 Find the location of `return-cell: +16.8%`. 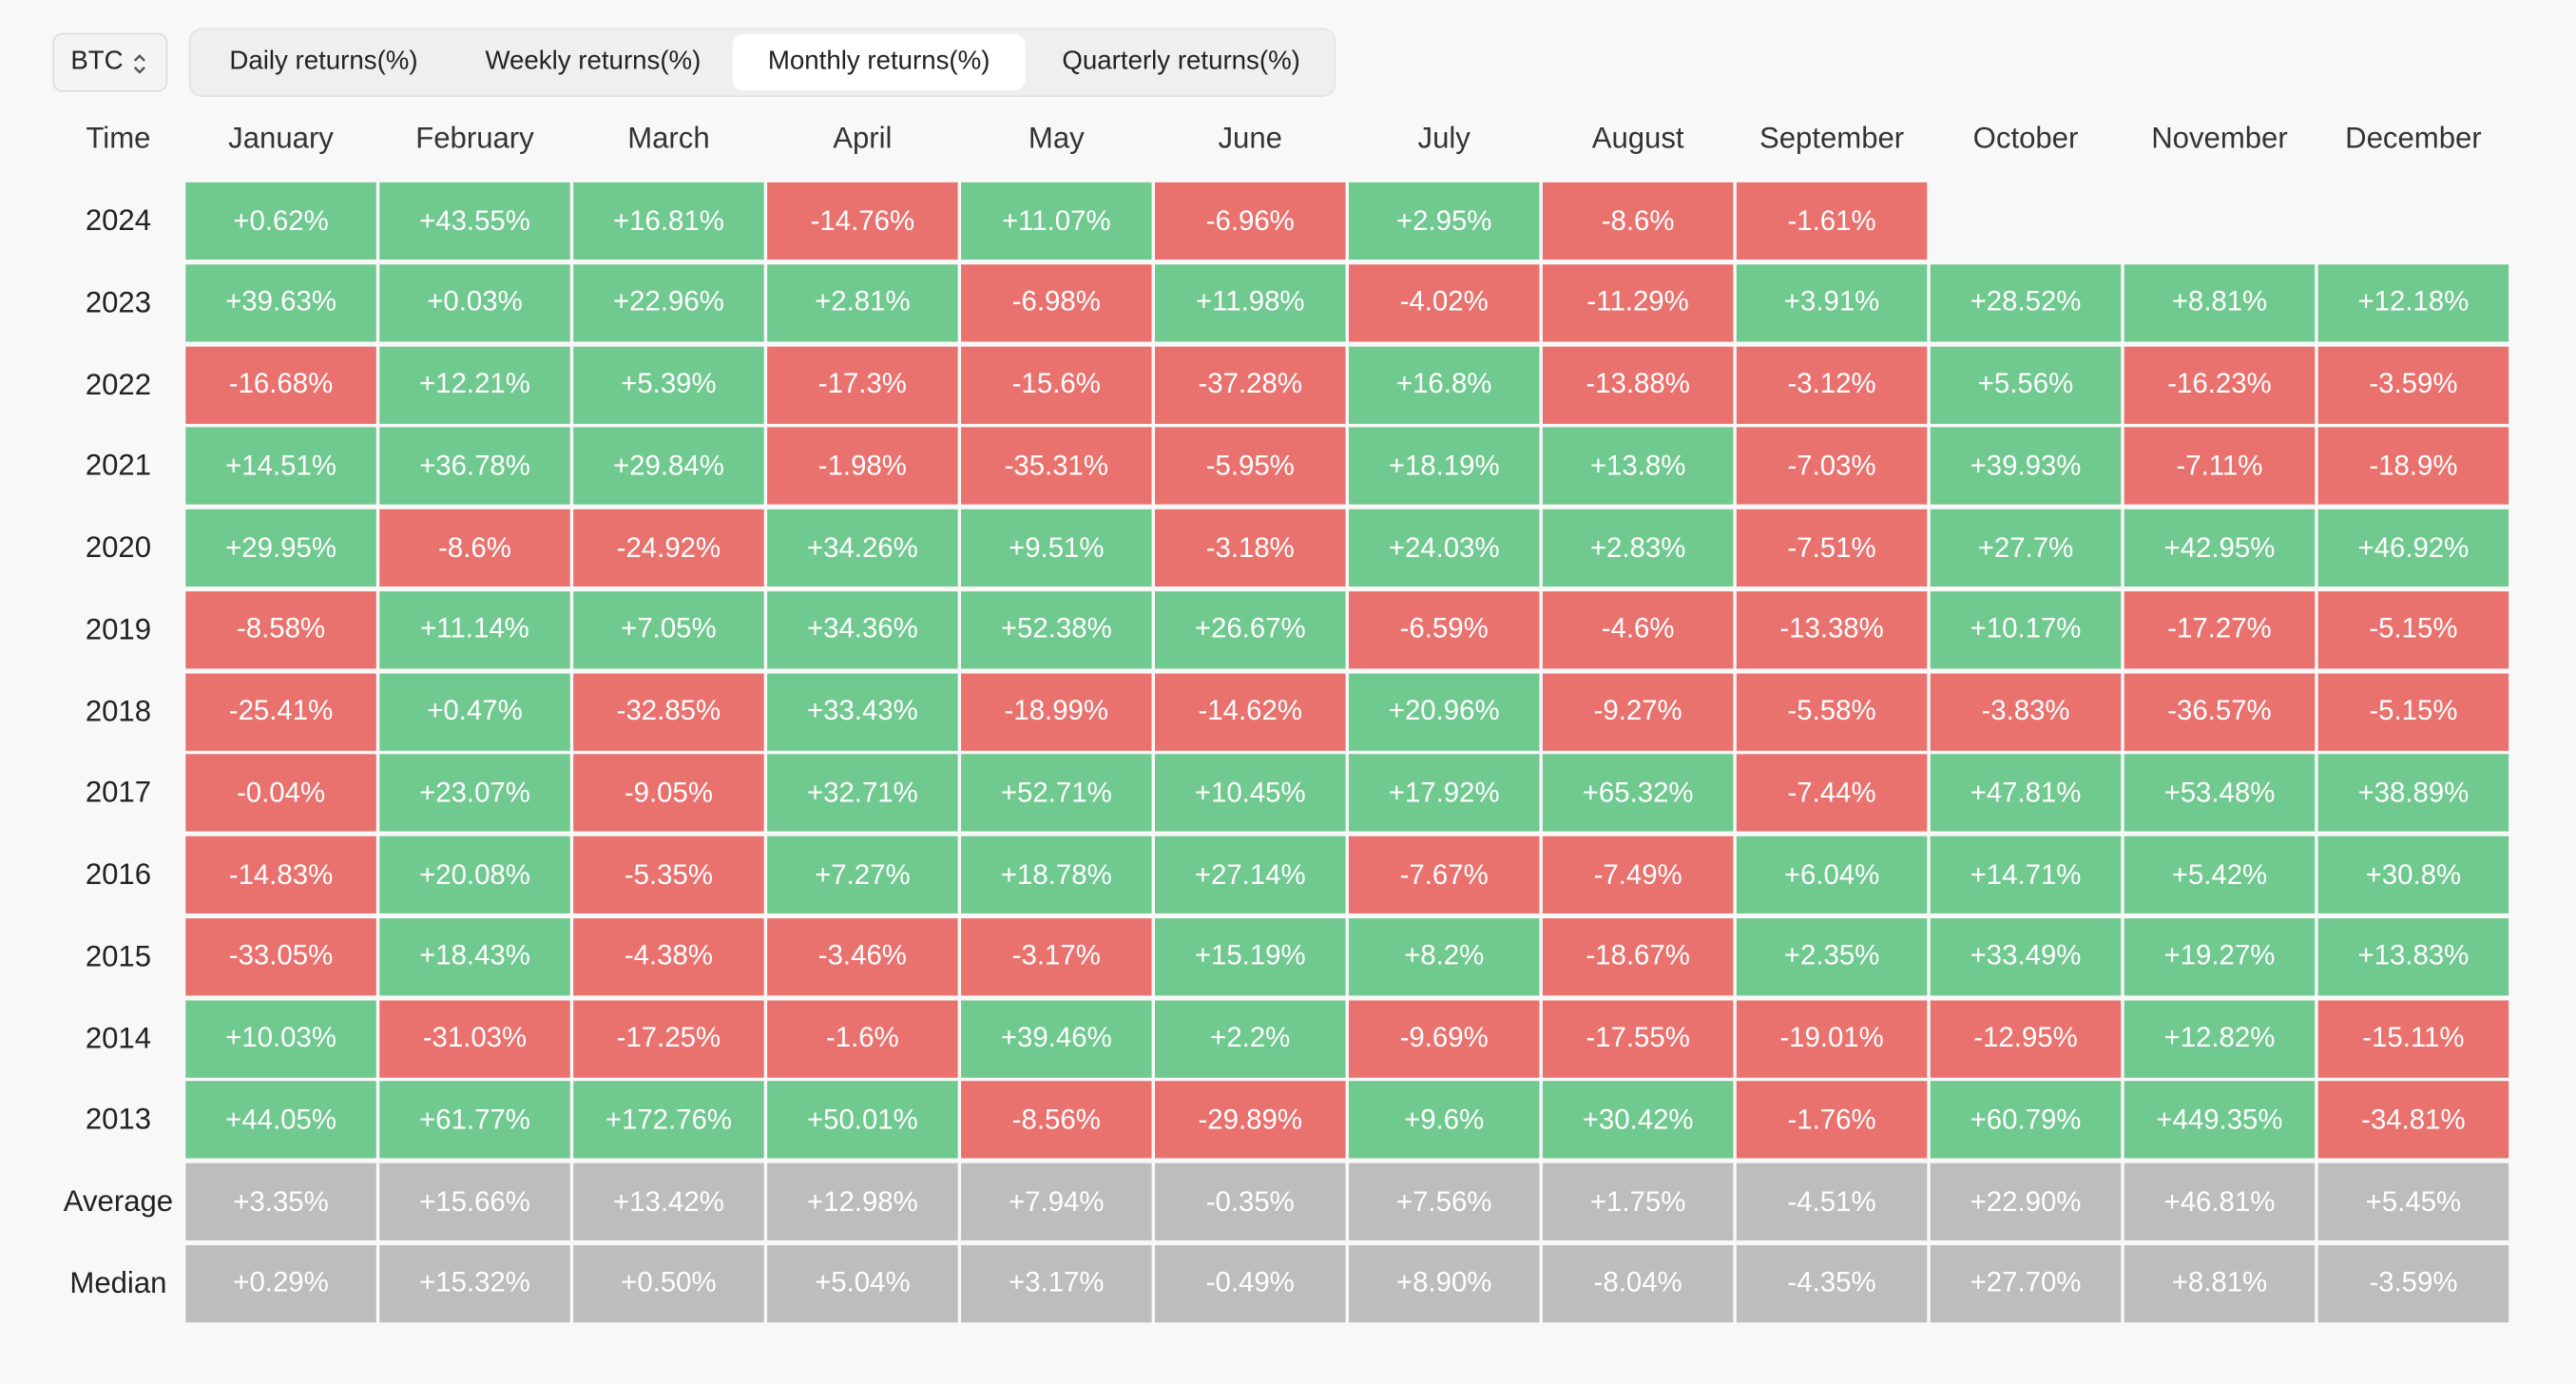

return-cell: +16.8% is located at coordinates (1444, 384).